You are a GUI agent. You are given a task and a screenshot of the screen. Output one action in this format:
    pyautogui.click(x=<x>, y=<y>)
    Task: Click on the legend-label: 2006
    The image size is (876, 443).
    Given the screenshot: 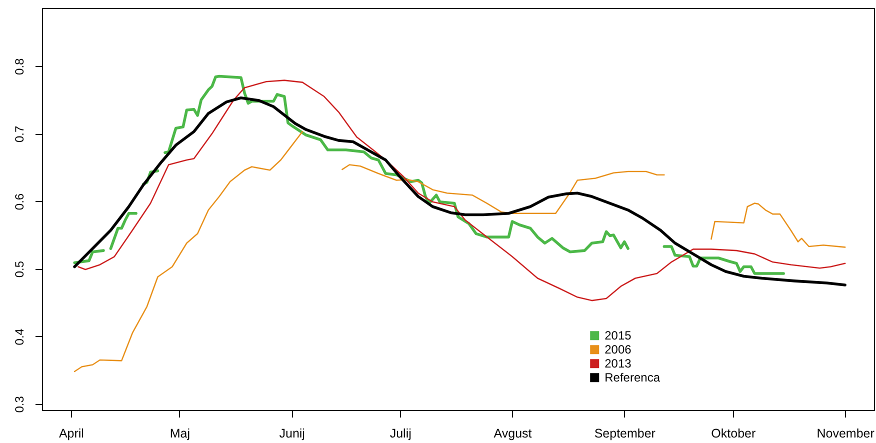 What is the action you would take?
    pyautogui.click(x=618, y=349)
    